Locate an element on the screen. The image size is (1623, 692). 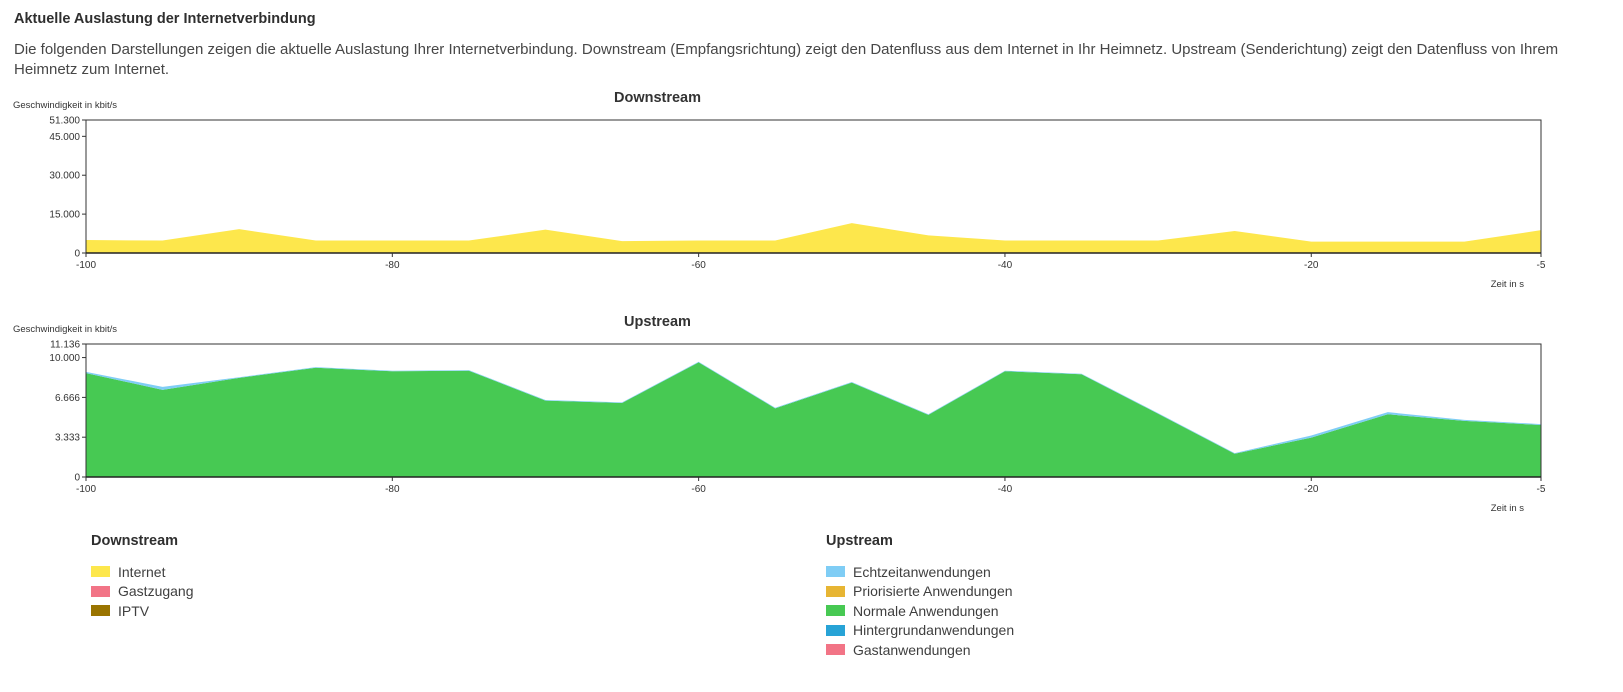
legend-item-gastzugang: Gastzugang is located at coordinates (142, 592).